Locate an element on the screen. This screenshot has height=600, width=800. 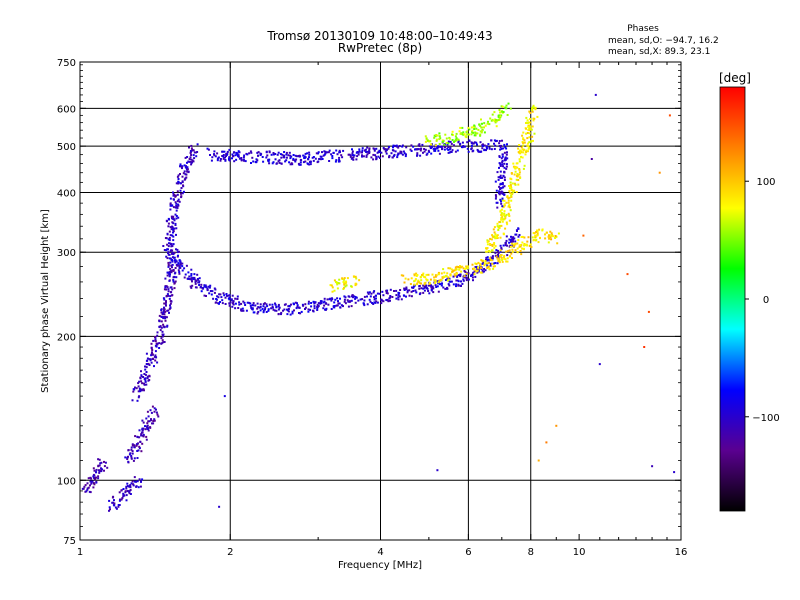
colorbar-tick-label: −100 is located at coordinates (765, 418).